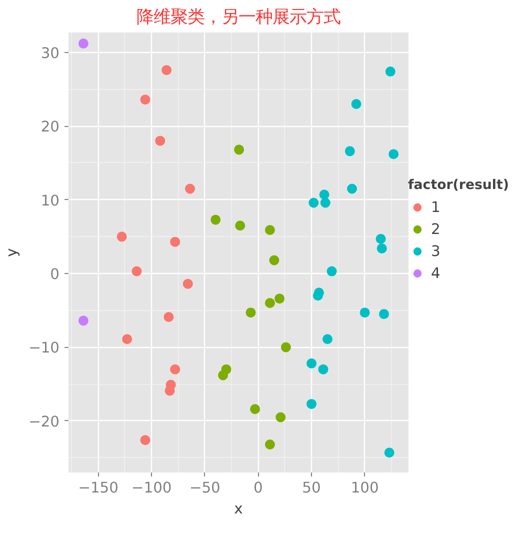 The width and height of the screenshot is (525, 556). I want to click on x-tick-label: −50, so click(204, 488).